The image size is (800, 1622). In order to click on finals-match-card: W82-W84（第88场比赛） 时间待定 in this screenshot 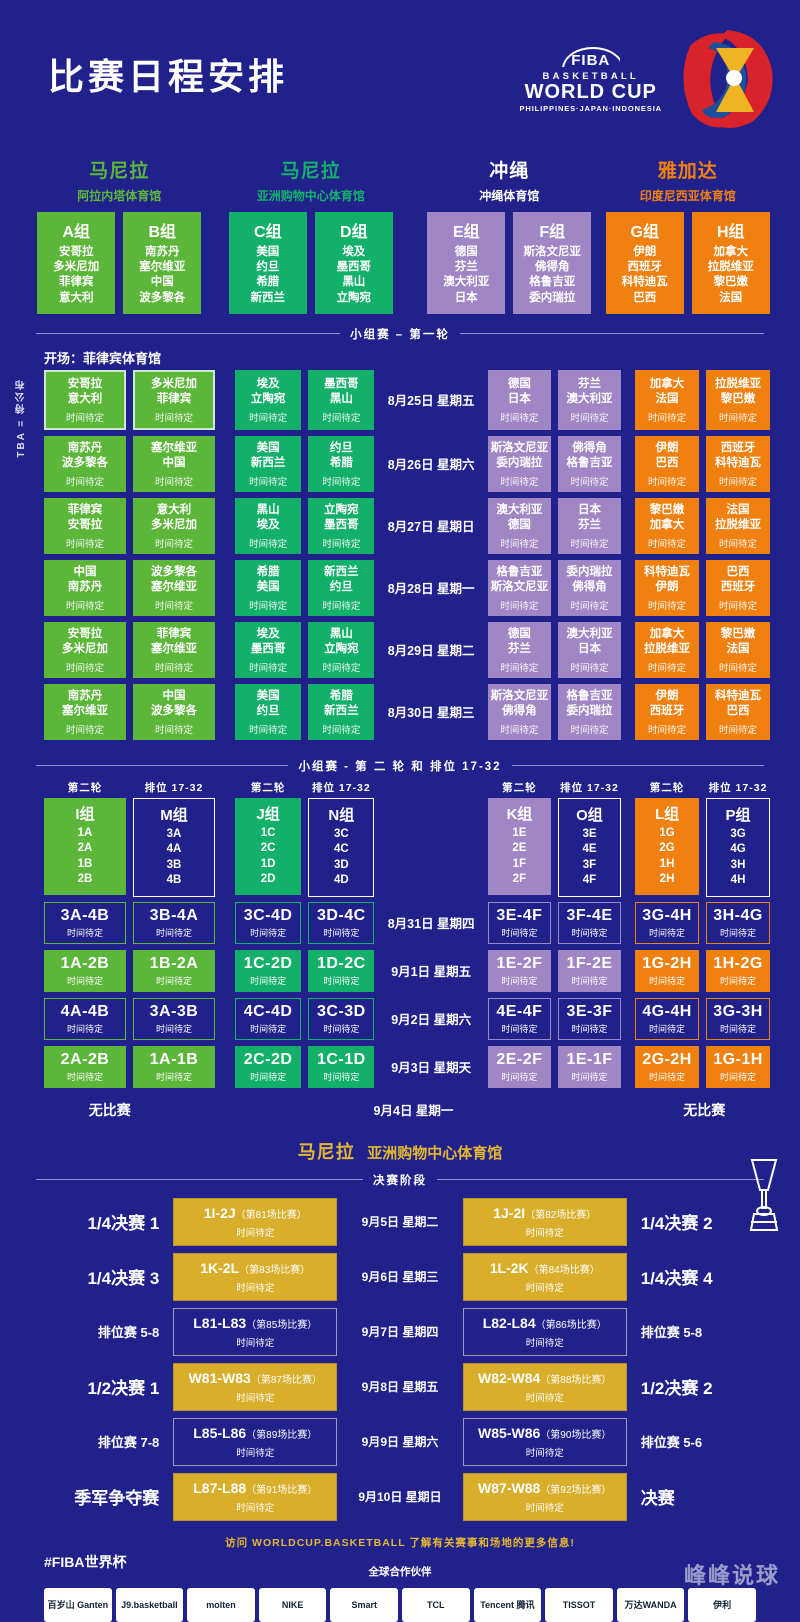, I will do `click(544, 1386)`.